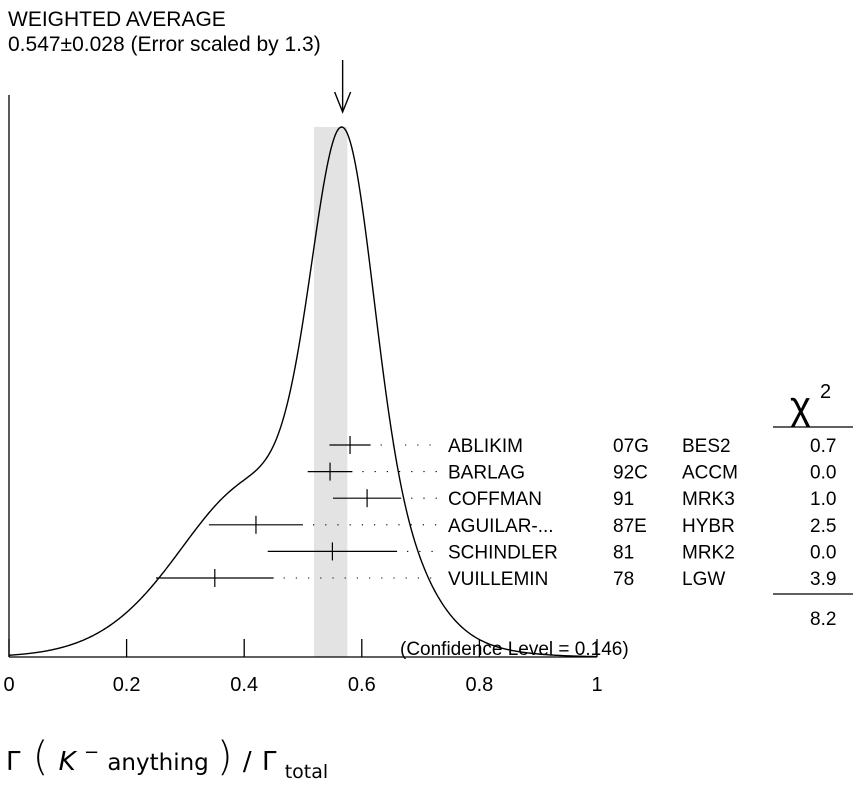 The image size is (868, 792). What do you see at coordinates (823, 446) in the screenshot?
I see `measurement-chi2: 0.7` at bounding box center [823, 446].